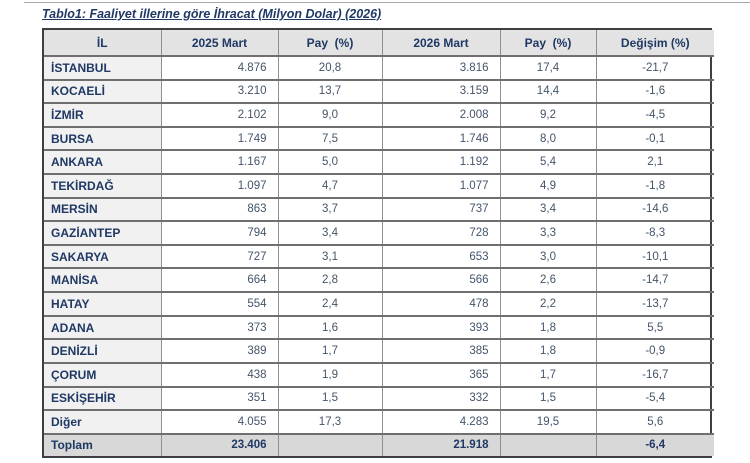 The width and height of the screenshot is (750, 463). Describe the element at coordinates (654, 398) in the screenshot. I see `cell-change: -5,4` at that location.